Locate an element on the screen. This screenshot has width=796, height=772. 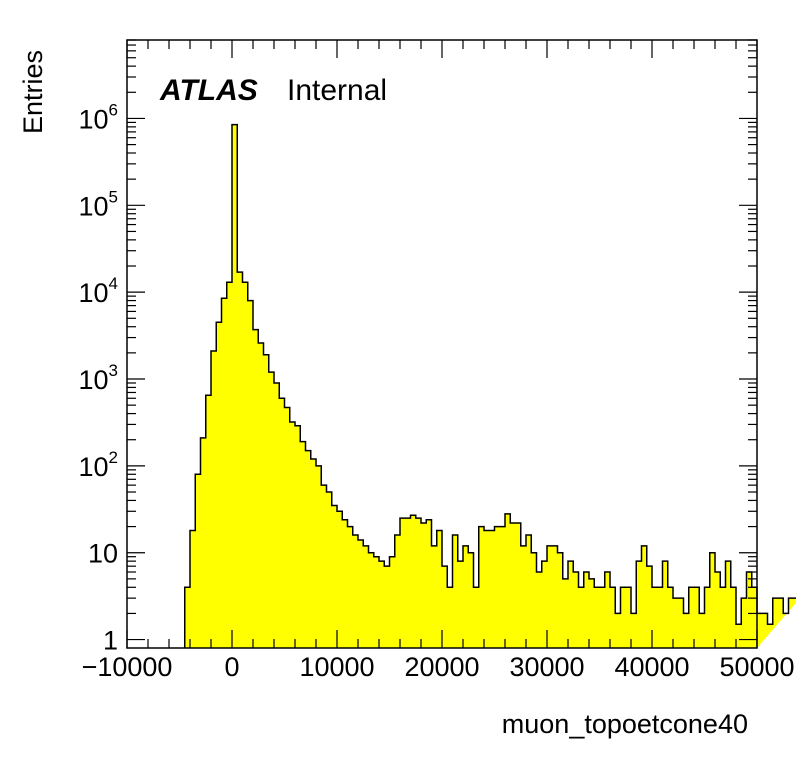
x-tick-label: 10000 is located at coordinates (336, 667).